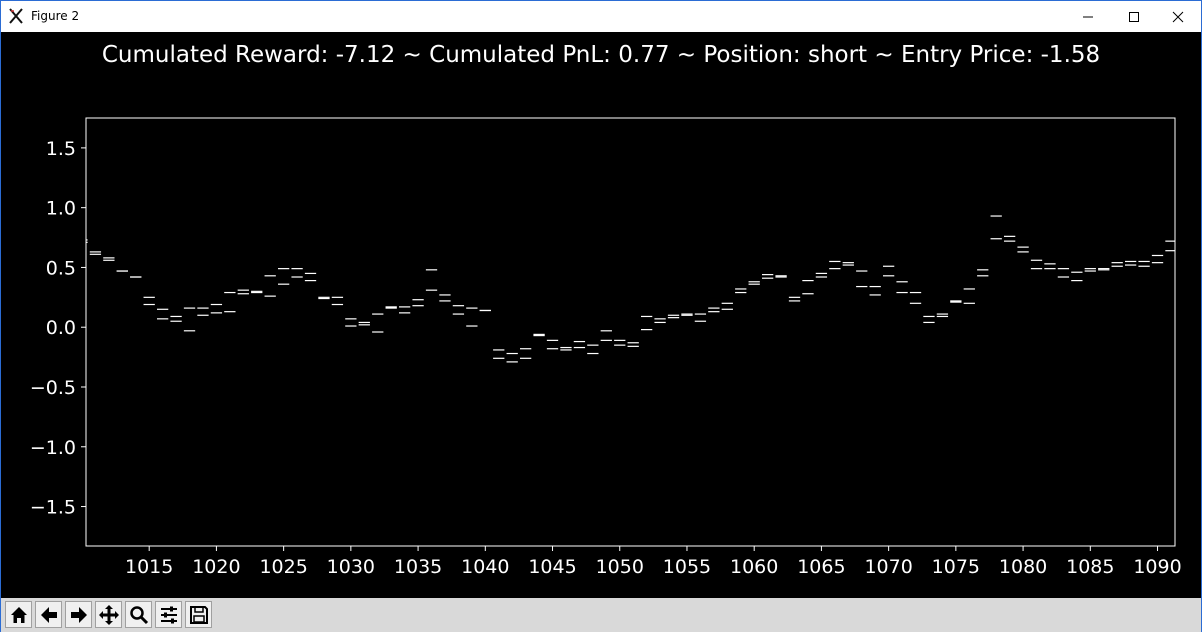  I want to click on x-tick-label: 1040, so click(485, 567).